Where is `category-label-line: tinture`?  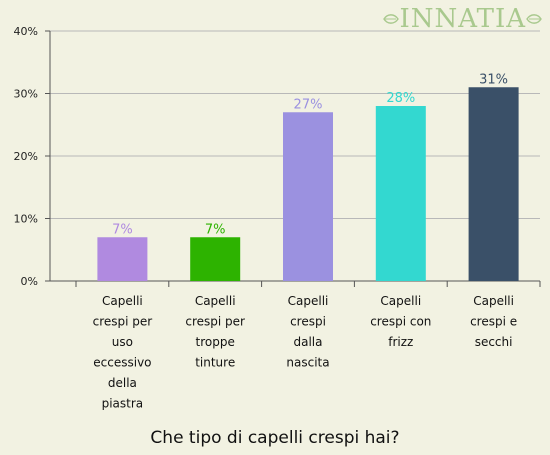
category-label-line: tinture is located at coordinates (215, 363).